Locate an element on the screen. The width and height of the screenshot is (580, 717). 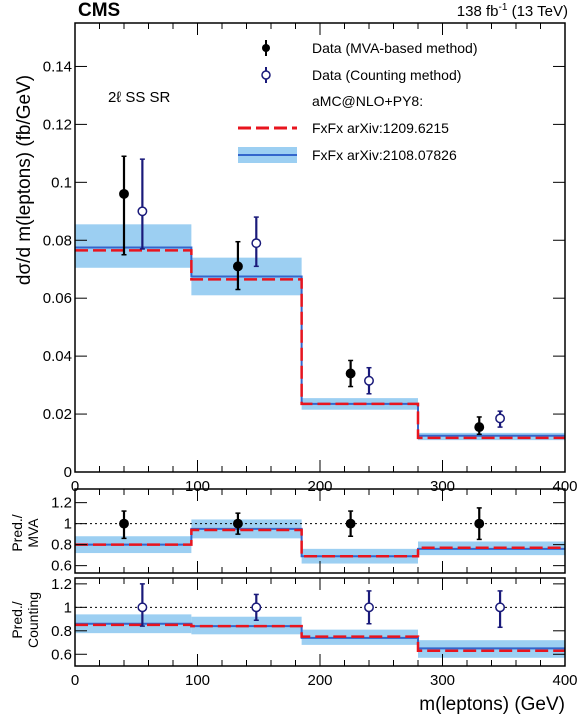
legend-generator-header: aMC@NLO+PY8: is located at coordinates (367, 101).